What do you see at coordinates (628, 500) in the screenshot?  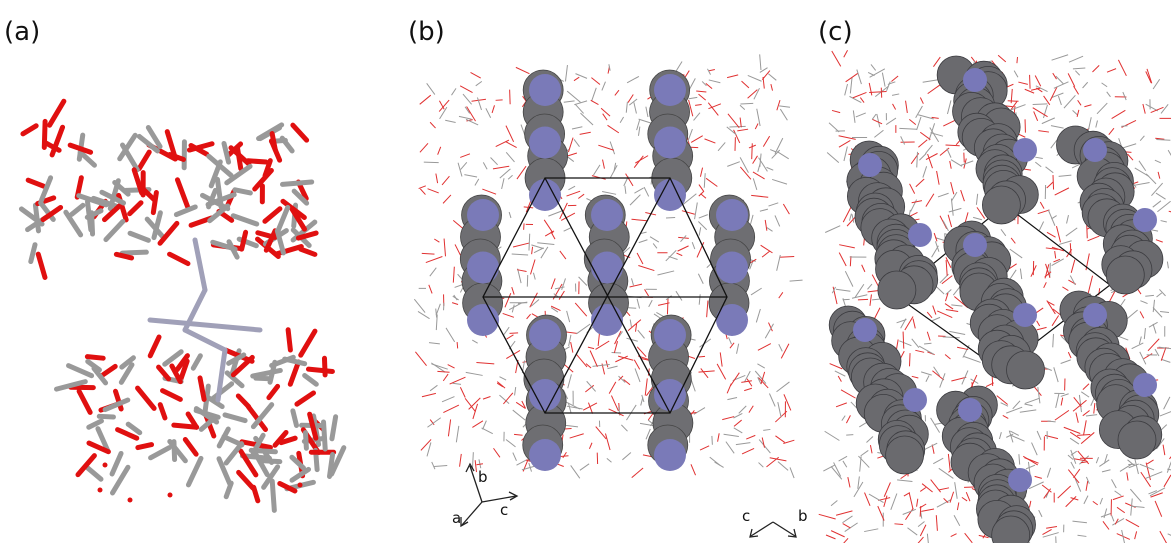 I see `axis-glyph` at bounding box center [628, 500].